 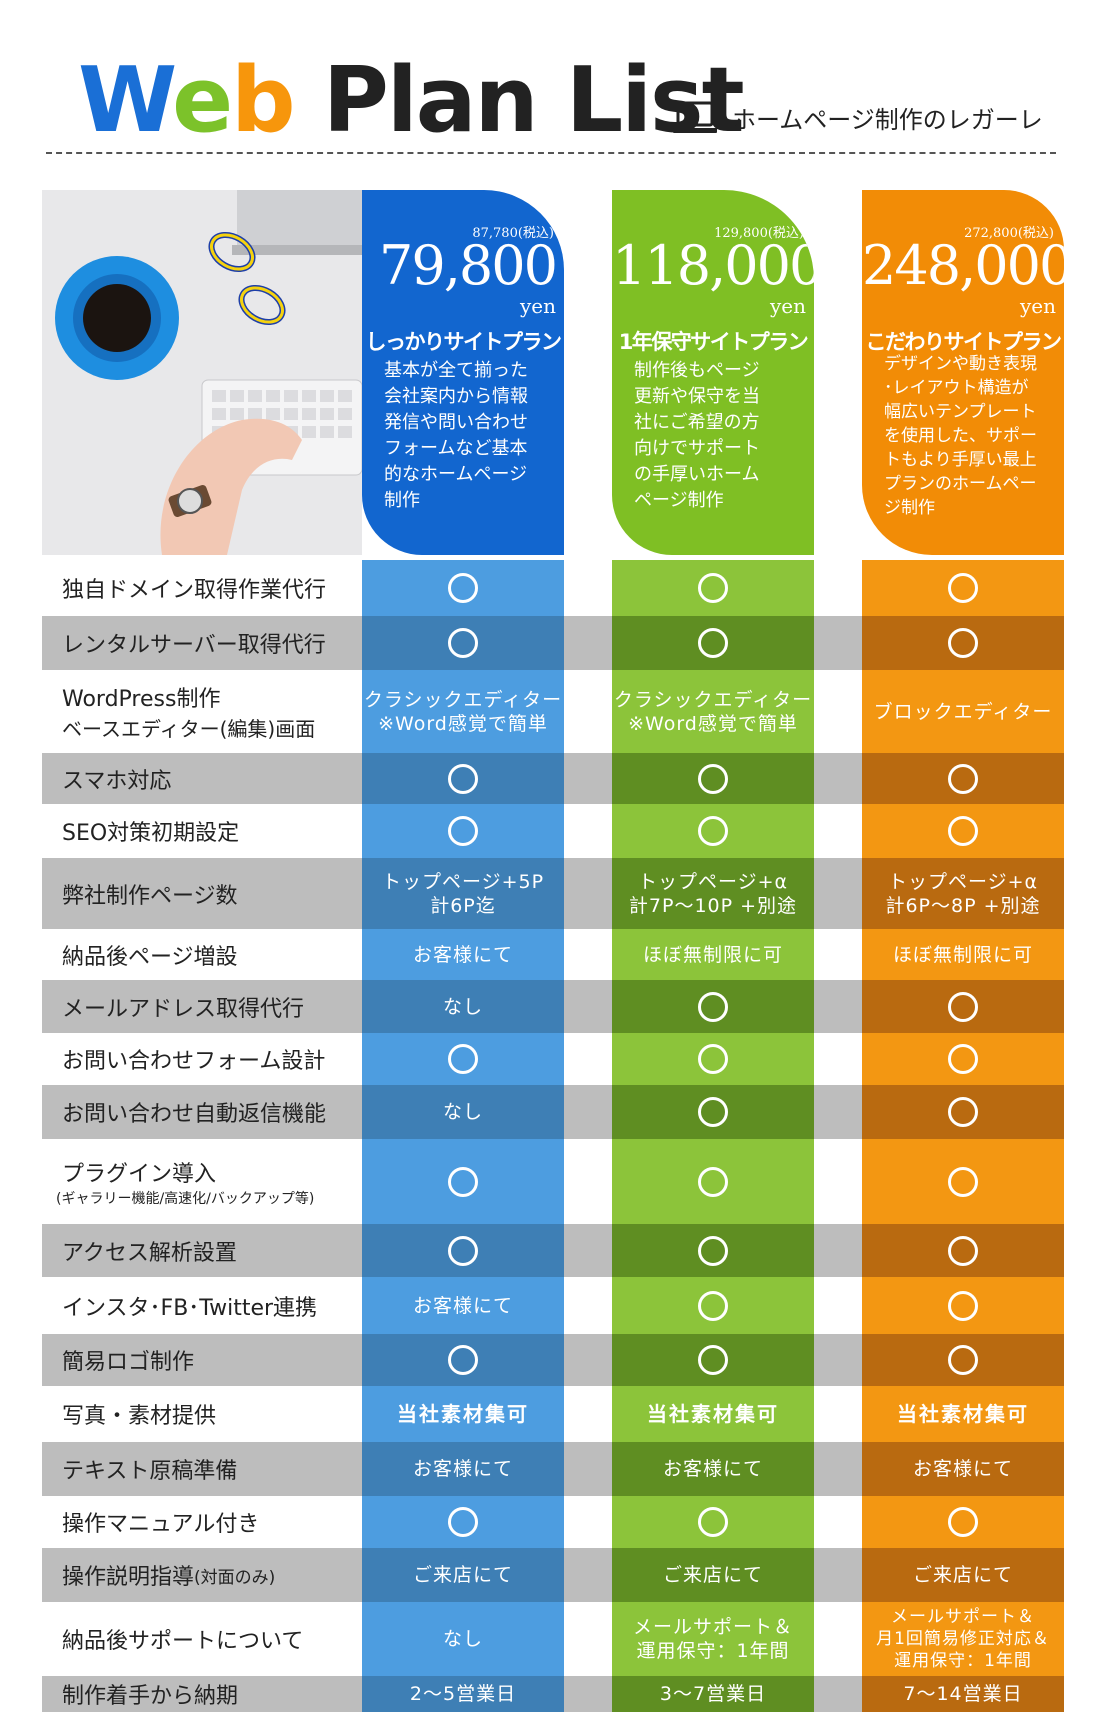 What do you see at coordinates (194, 1061) in the screenshot?
I see `row-label-text: お問い合わせフォーム設計` at bounding box center [194, 1061].